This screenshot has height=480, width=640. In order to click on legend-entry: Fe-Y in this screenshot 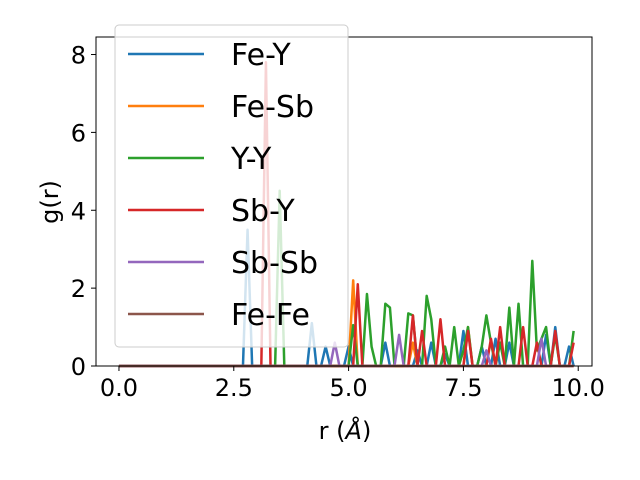, I will do `click(209, 55)`.